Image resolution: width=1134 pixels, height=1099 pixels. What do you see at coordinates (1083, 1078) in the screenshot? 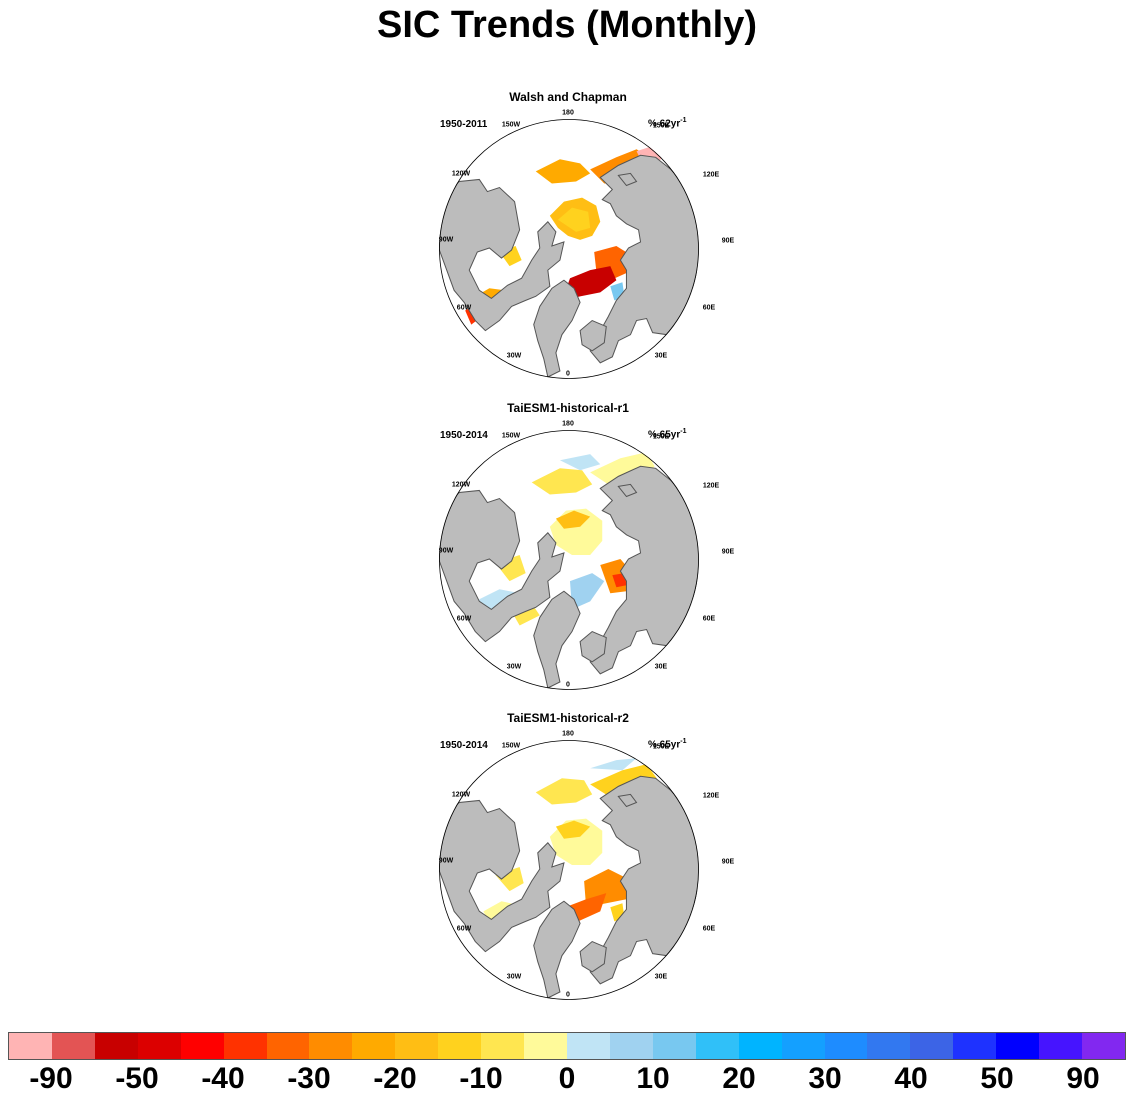
I see `colorbar-tick-label: 90` at bounding box center [1083, 1078].